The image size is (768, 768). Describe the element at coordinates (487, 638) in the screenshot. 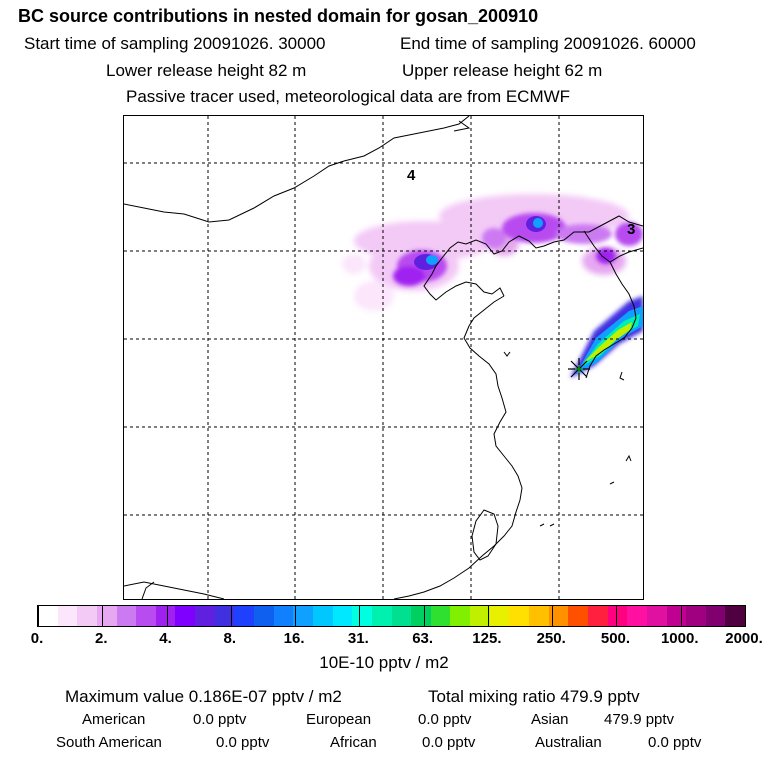

I see `colorbar-tick-label: 125.` at that location.